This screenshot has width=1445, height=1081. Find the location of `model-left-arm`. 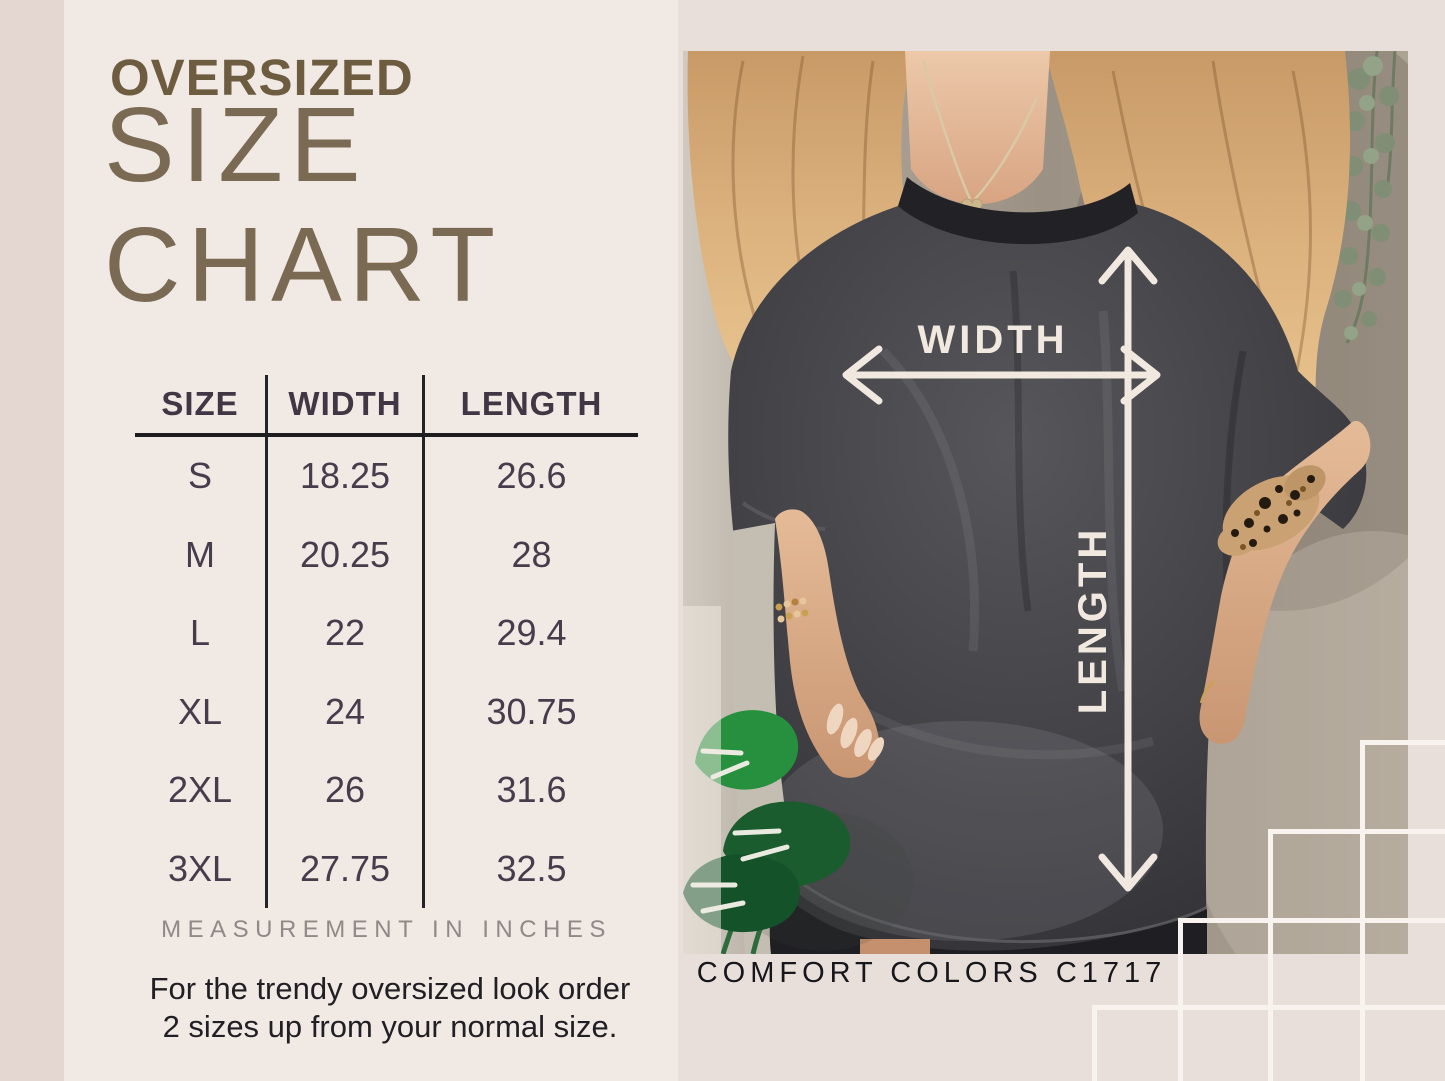

model-left-arm is located at coordinates (830, 643).